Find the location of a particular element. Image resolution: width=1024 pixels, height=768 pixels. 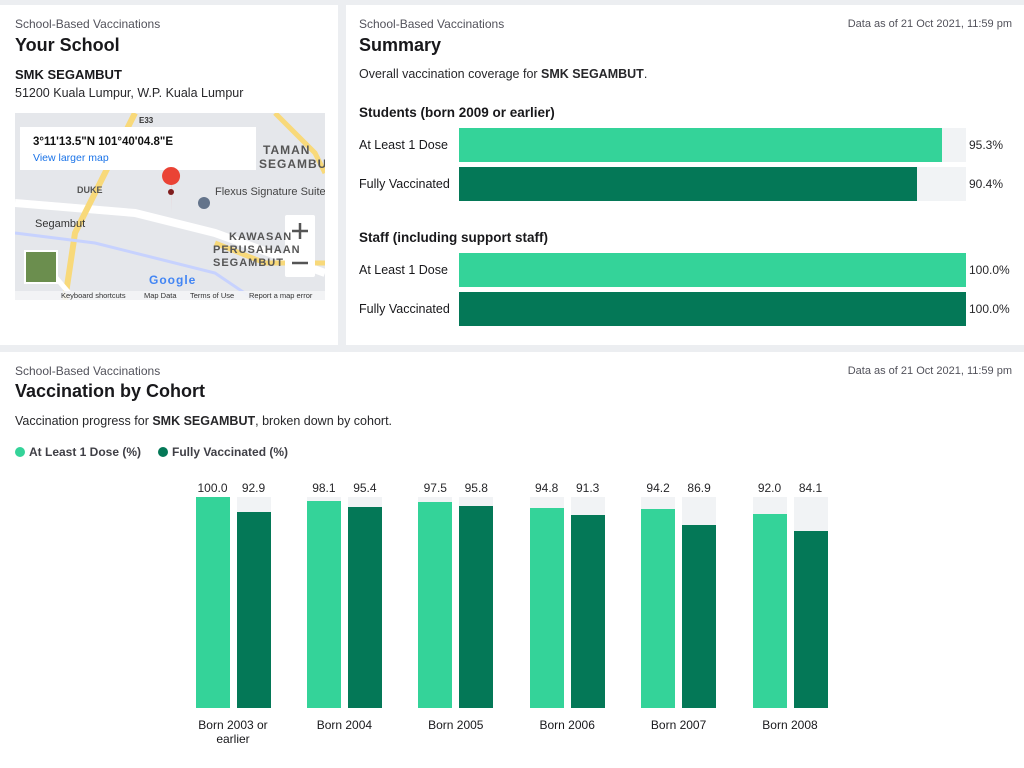

value-label: 95.8 is located at coordinates (476, 488).